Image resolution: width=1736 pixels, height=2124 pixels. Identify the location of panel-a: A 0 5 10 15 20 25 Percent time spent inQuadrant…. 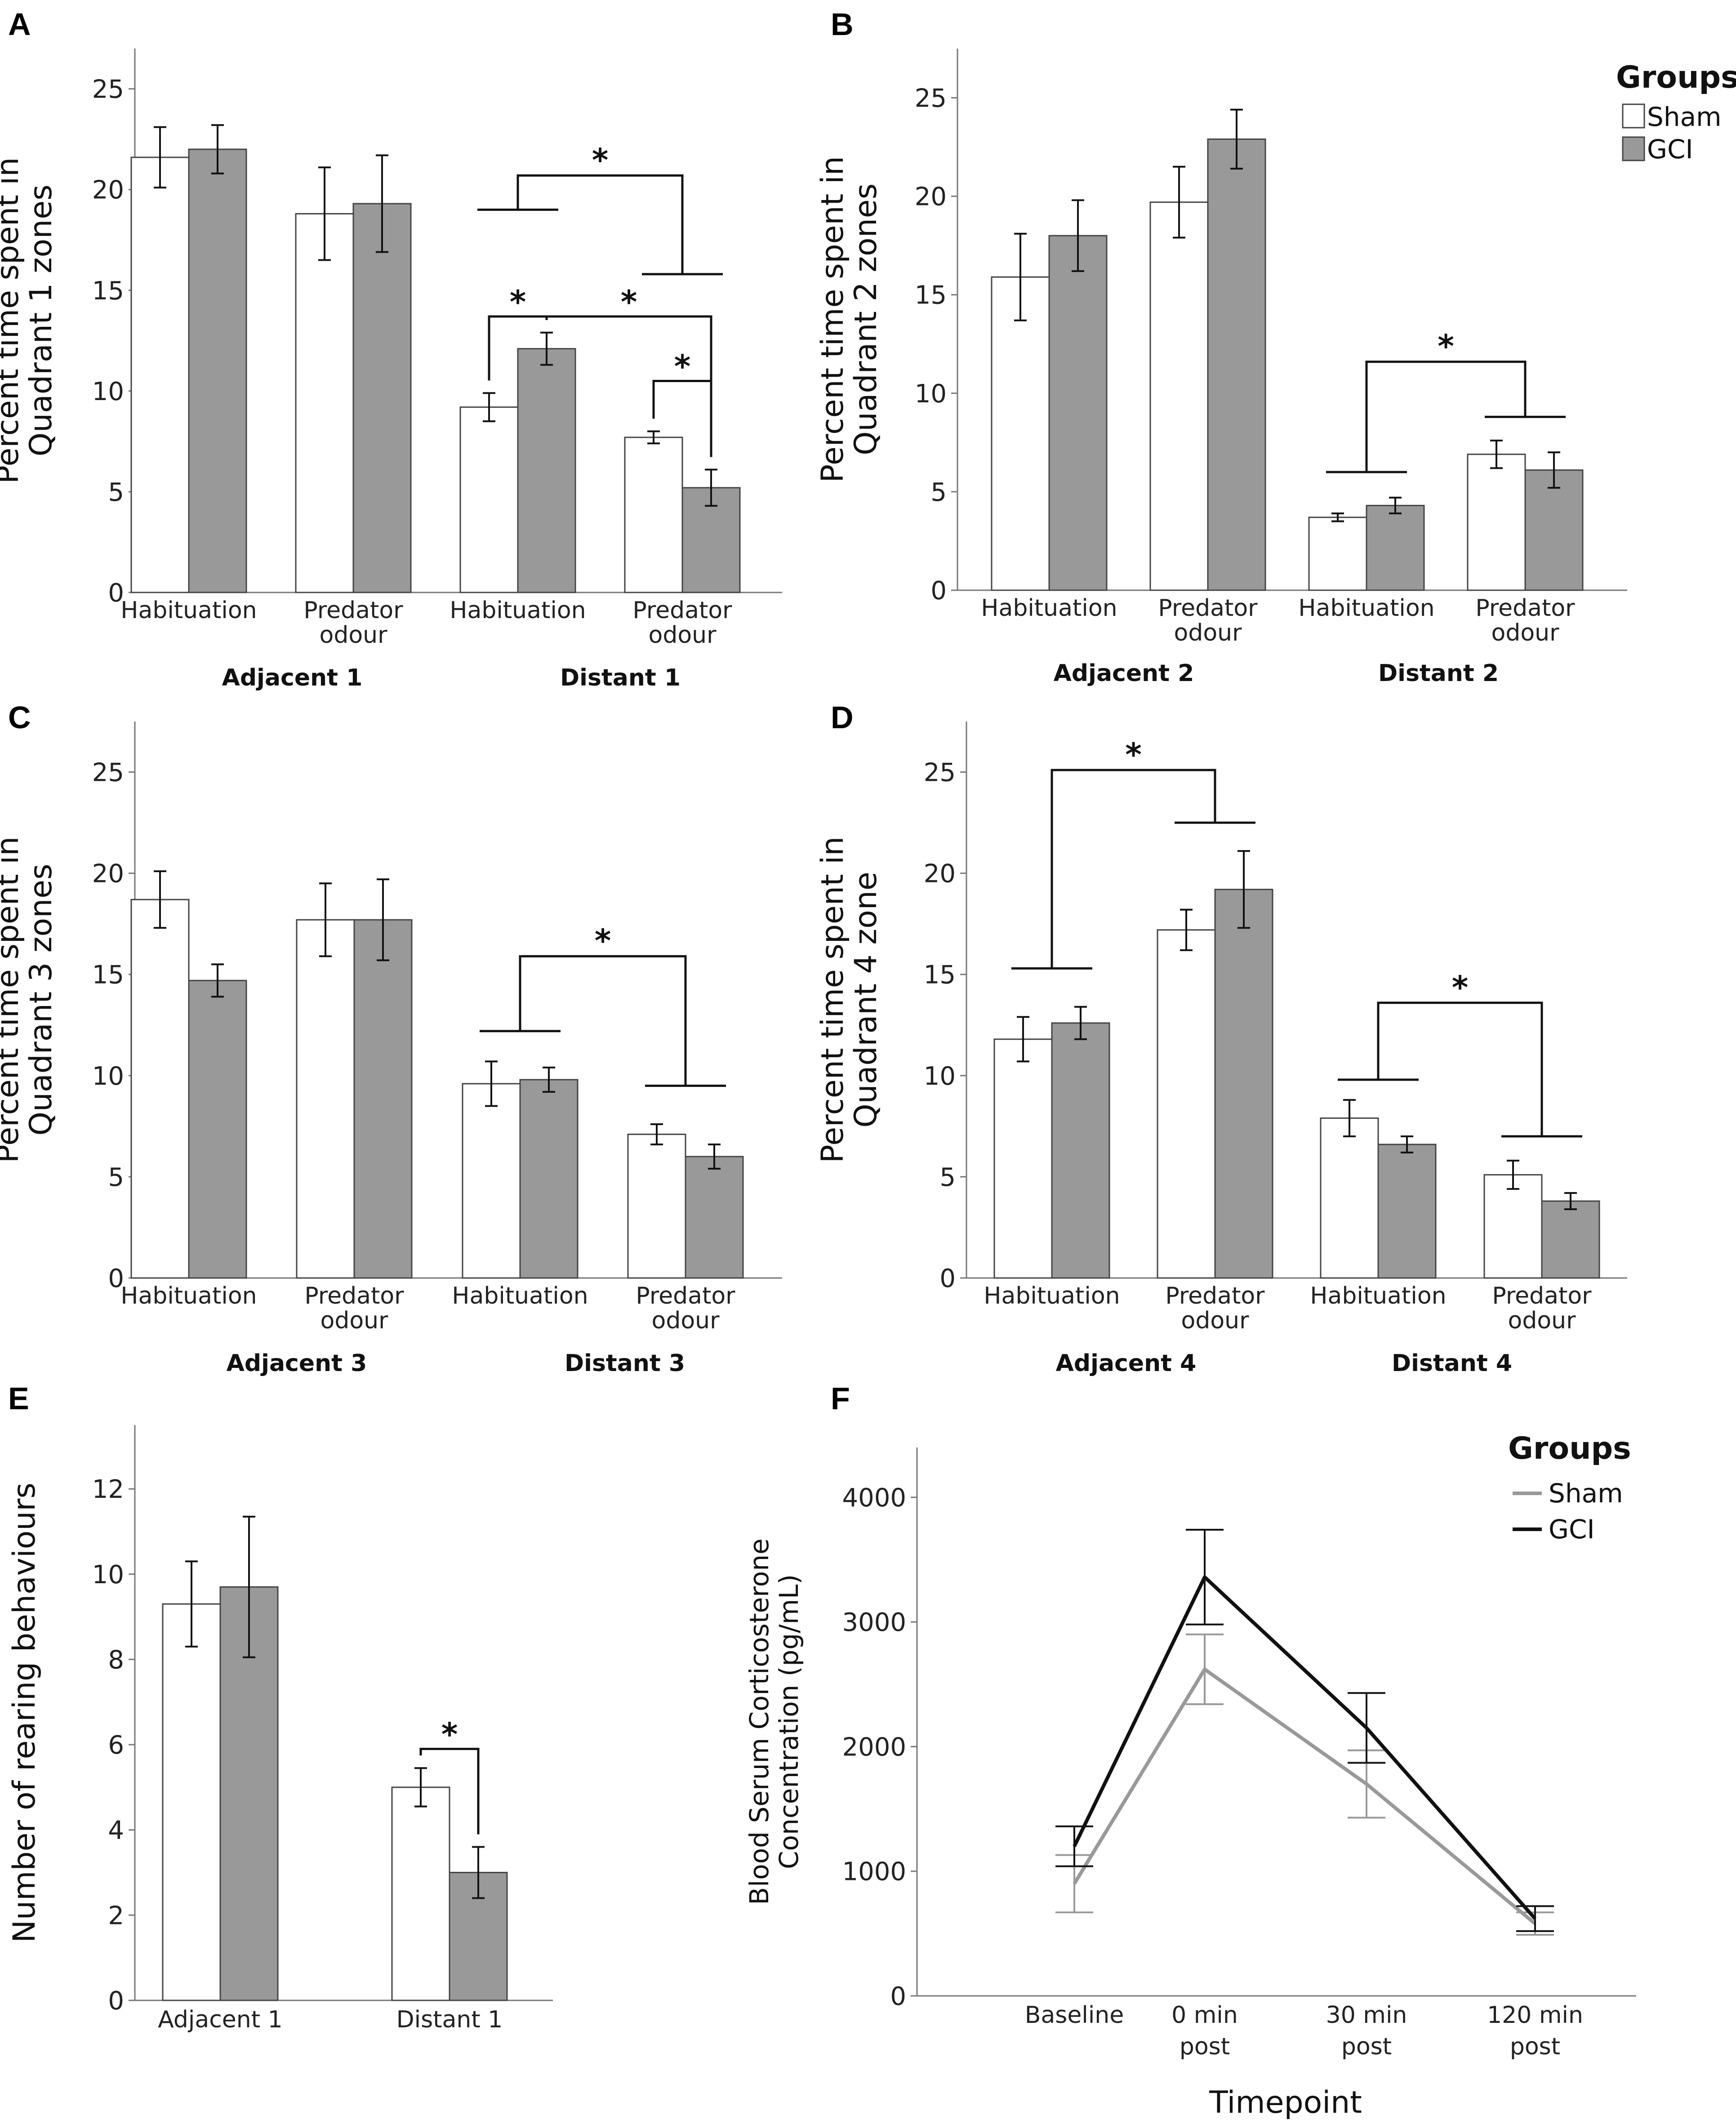
(391, 349).